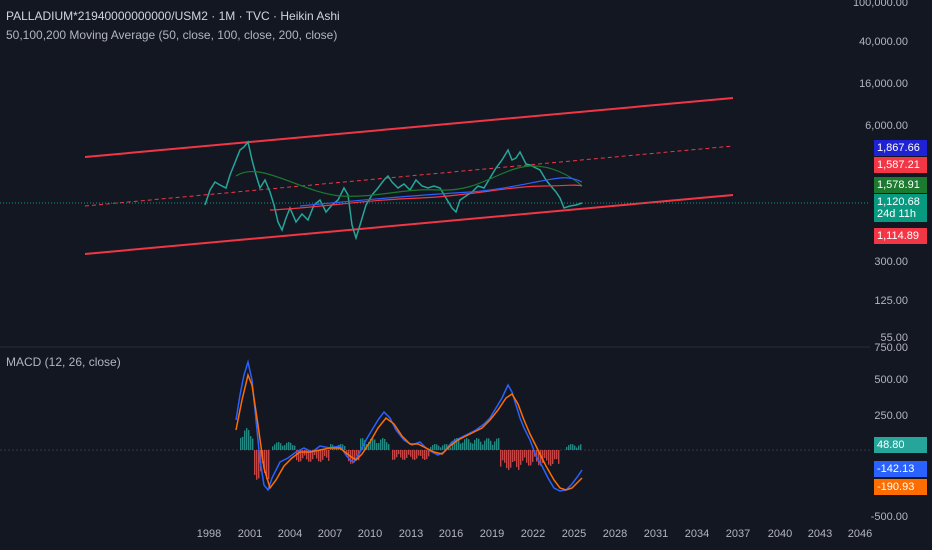  What do you see at coordinates (250, 534) in the screenshot?
I see `time-tick: 2001` at bounding box center [250, 534].